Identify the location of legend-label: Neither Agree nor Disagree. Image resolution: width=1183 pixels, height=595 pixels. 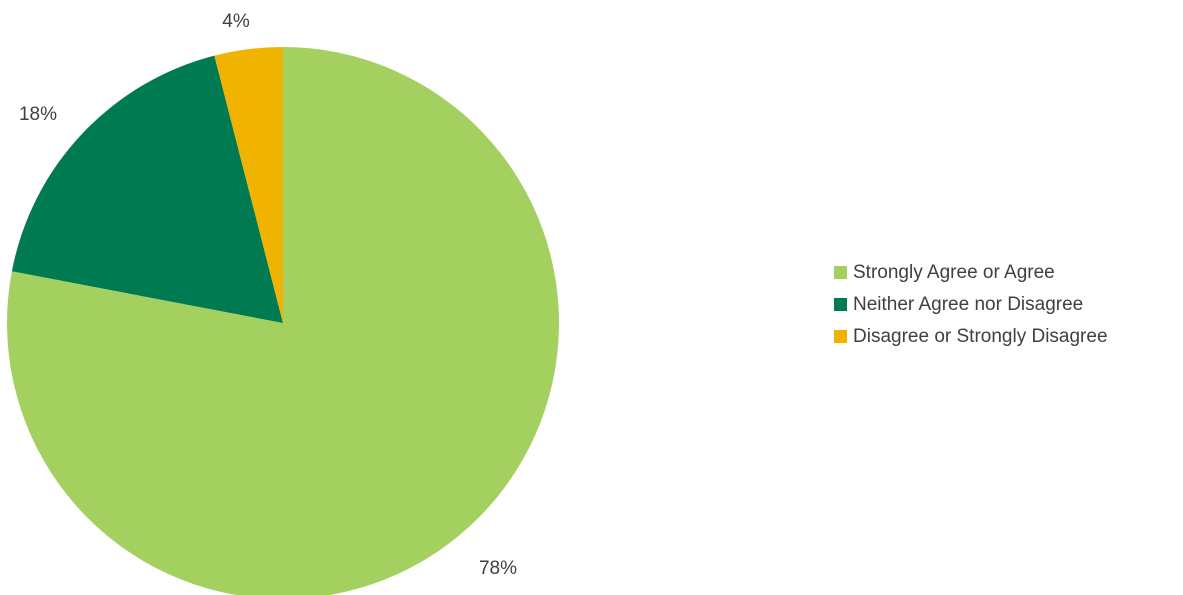
(968, 304).